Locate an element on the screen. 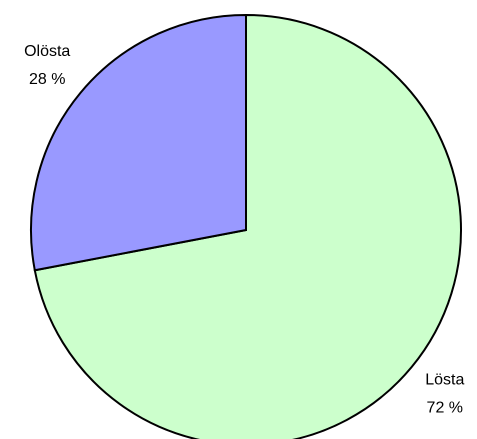 The width and height of the screenshot is (477, 439). slice-value-label: 72 % is located at coordinates (445, 408).